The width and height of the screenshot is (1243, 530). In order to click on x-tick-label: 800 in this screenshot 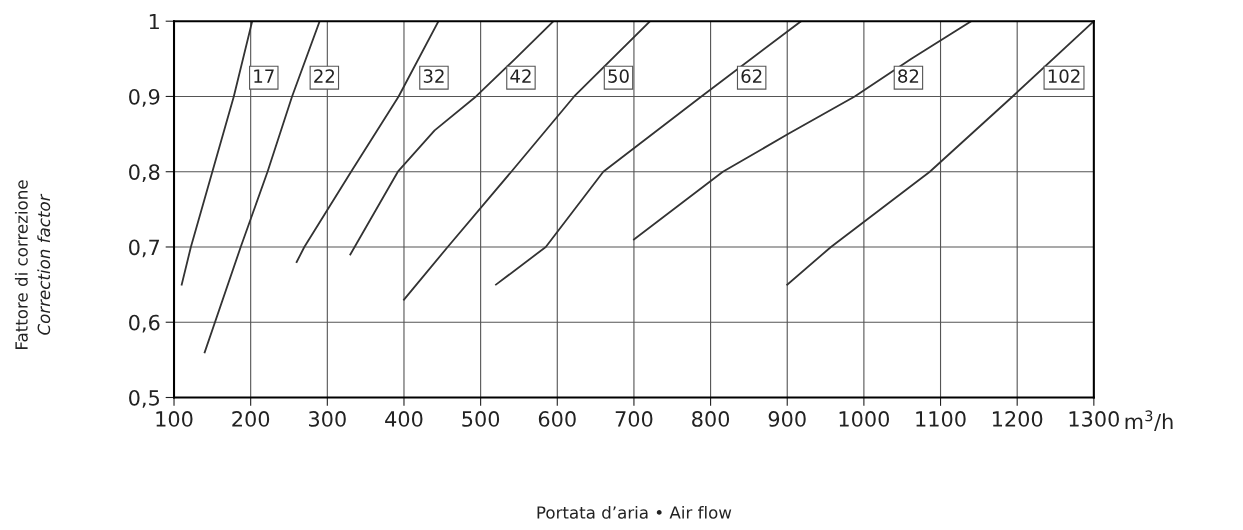, I will do `click(711, 419)`.